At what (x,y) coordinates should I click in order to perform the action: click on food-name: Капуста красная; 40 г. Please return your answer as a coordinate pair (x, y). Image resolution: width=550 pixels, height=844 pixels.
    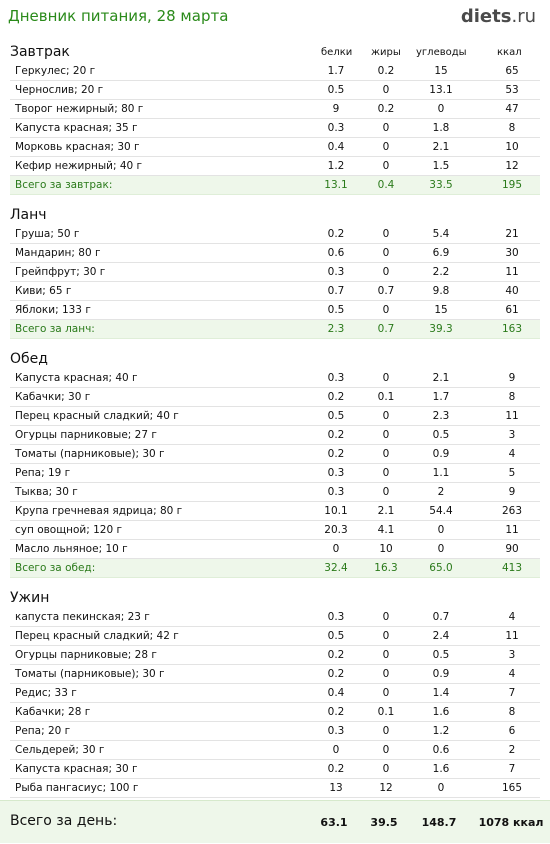
    Looking at the image, I should click on (76, 378).